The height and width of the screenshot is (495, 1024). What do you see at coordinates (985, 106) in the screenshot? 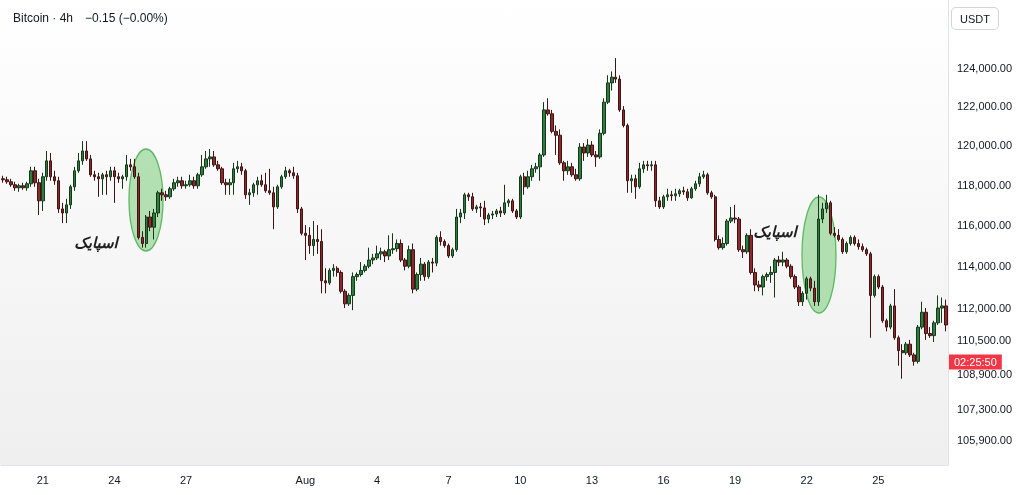
I see `y-tick-label: 122,000.00` at bounding box center [985, 106].